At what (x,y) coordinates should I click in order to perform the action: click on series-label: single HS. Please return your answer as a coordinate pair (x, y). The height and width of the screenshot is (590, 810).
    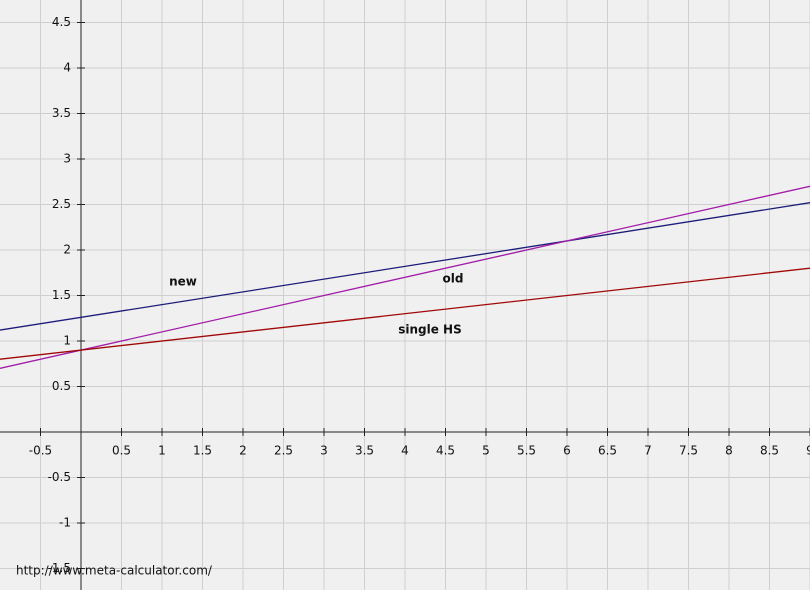
    Looking at the image, I should click on (430, 330).